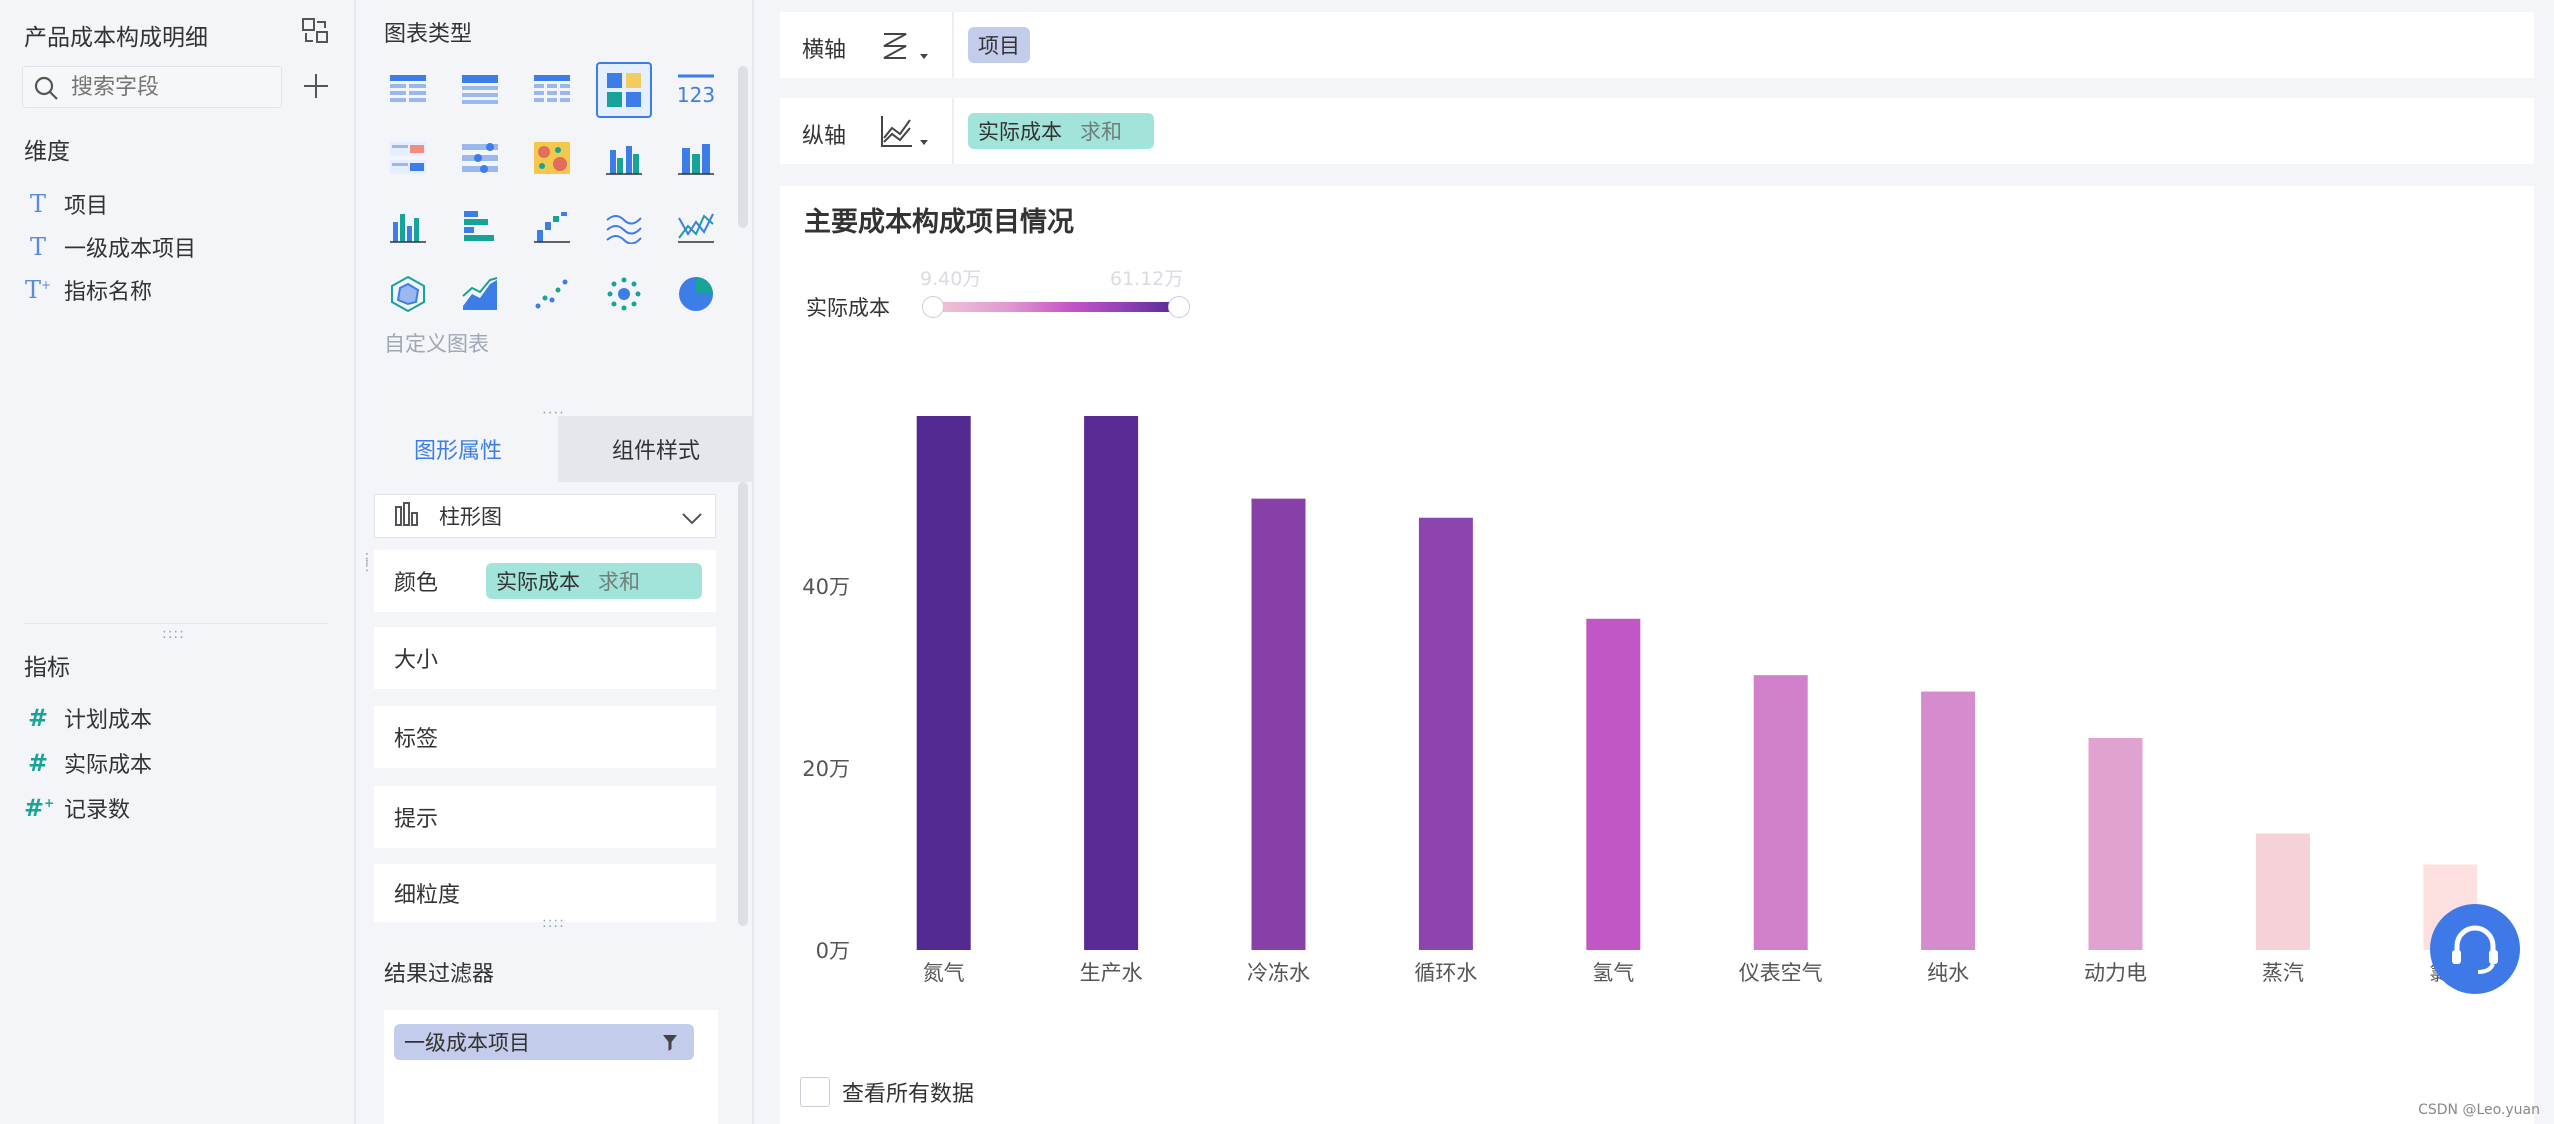  Describe the element at coordinates (1781, 973) in the screenshot. I see `x-tick-label: 仪表空气` at that location.